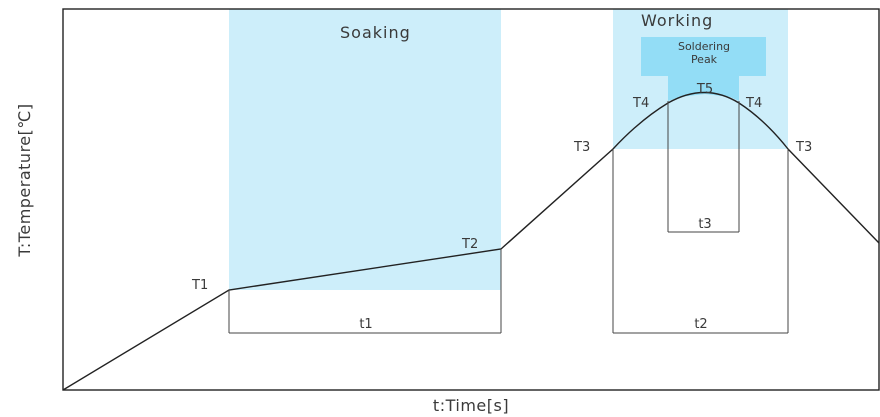 The image size is (880, 417). Describe the element at coordinates (704, 89) in the screenshot. I see `point-label-T5: T5` at that location.